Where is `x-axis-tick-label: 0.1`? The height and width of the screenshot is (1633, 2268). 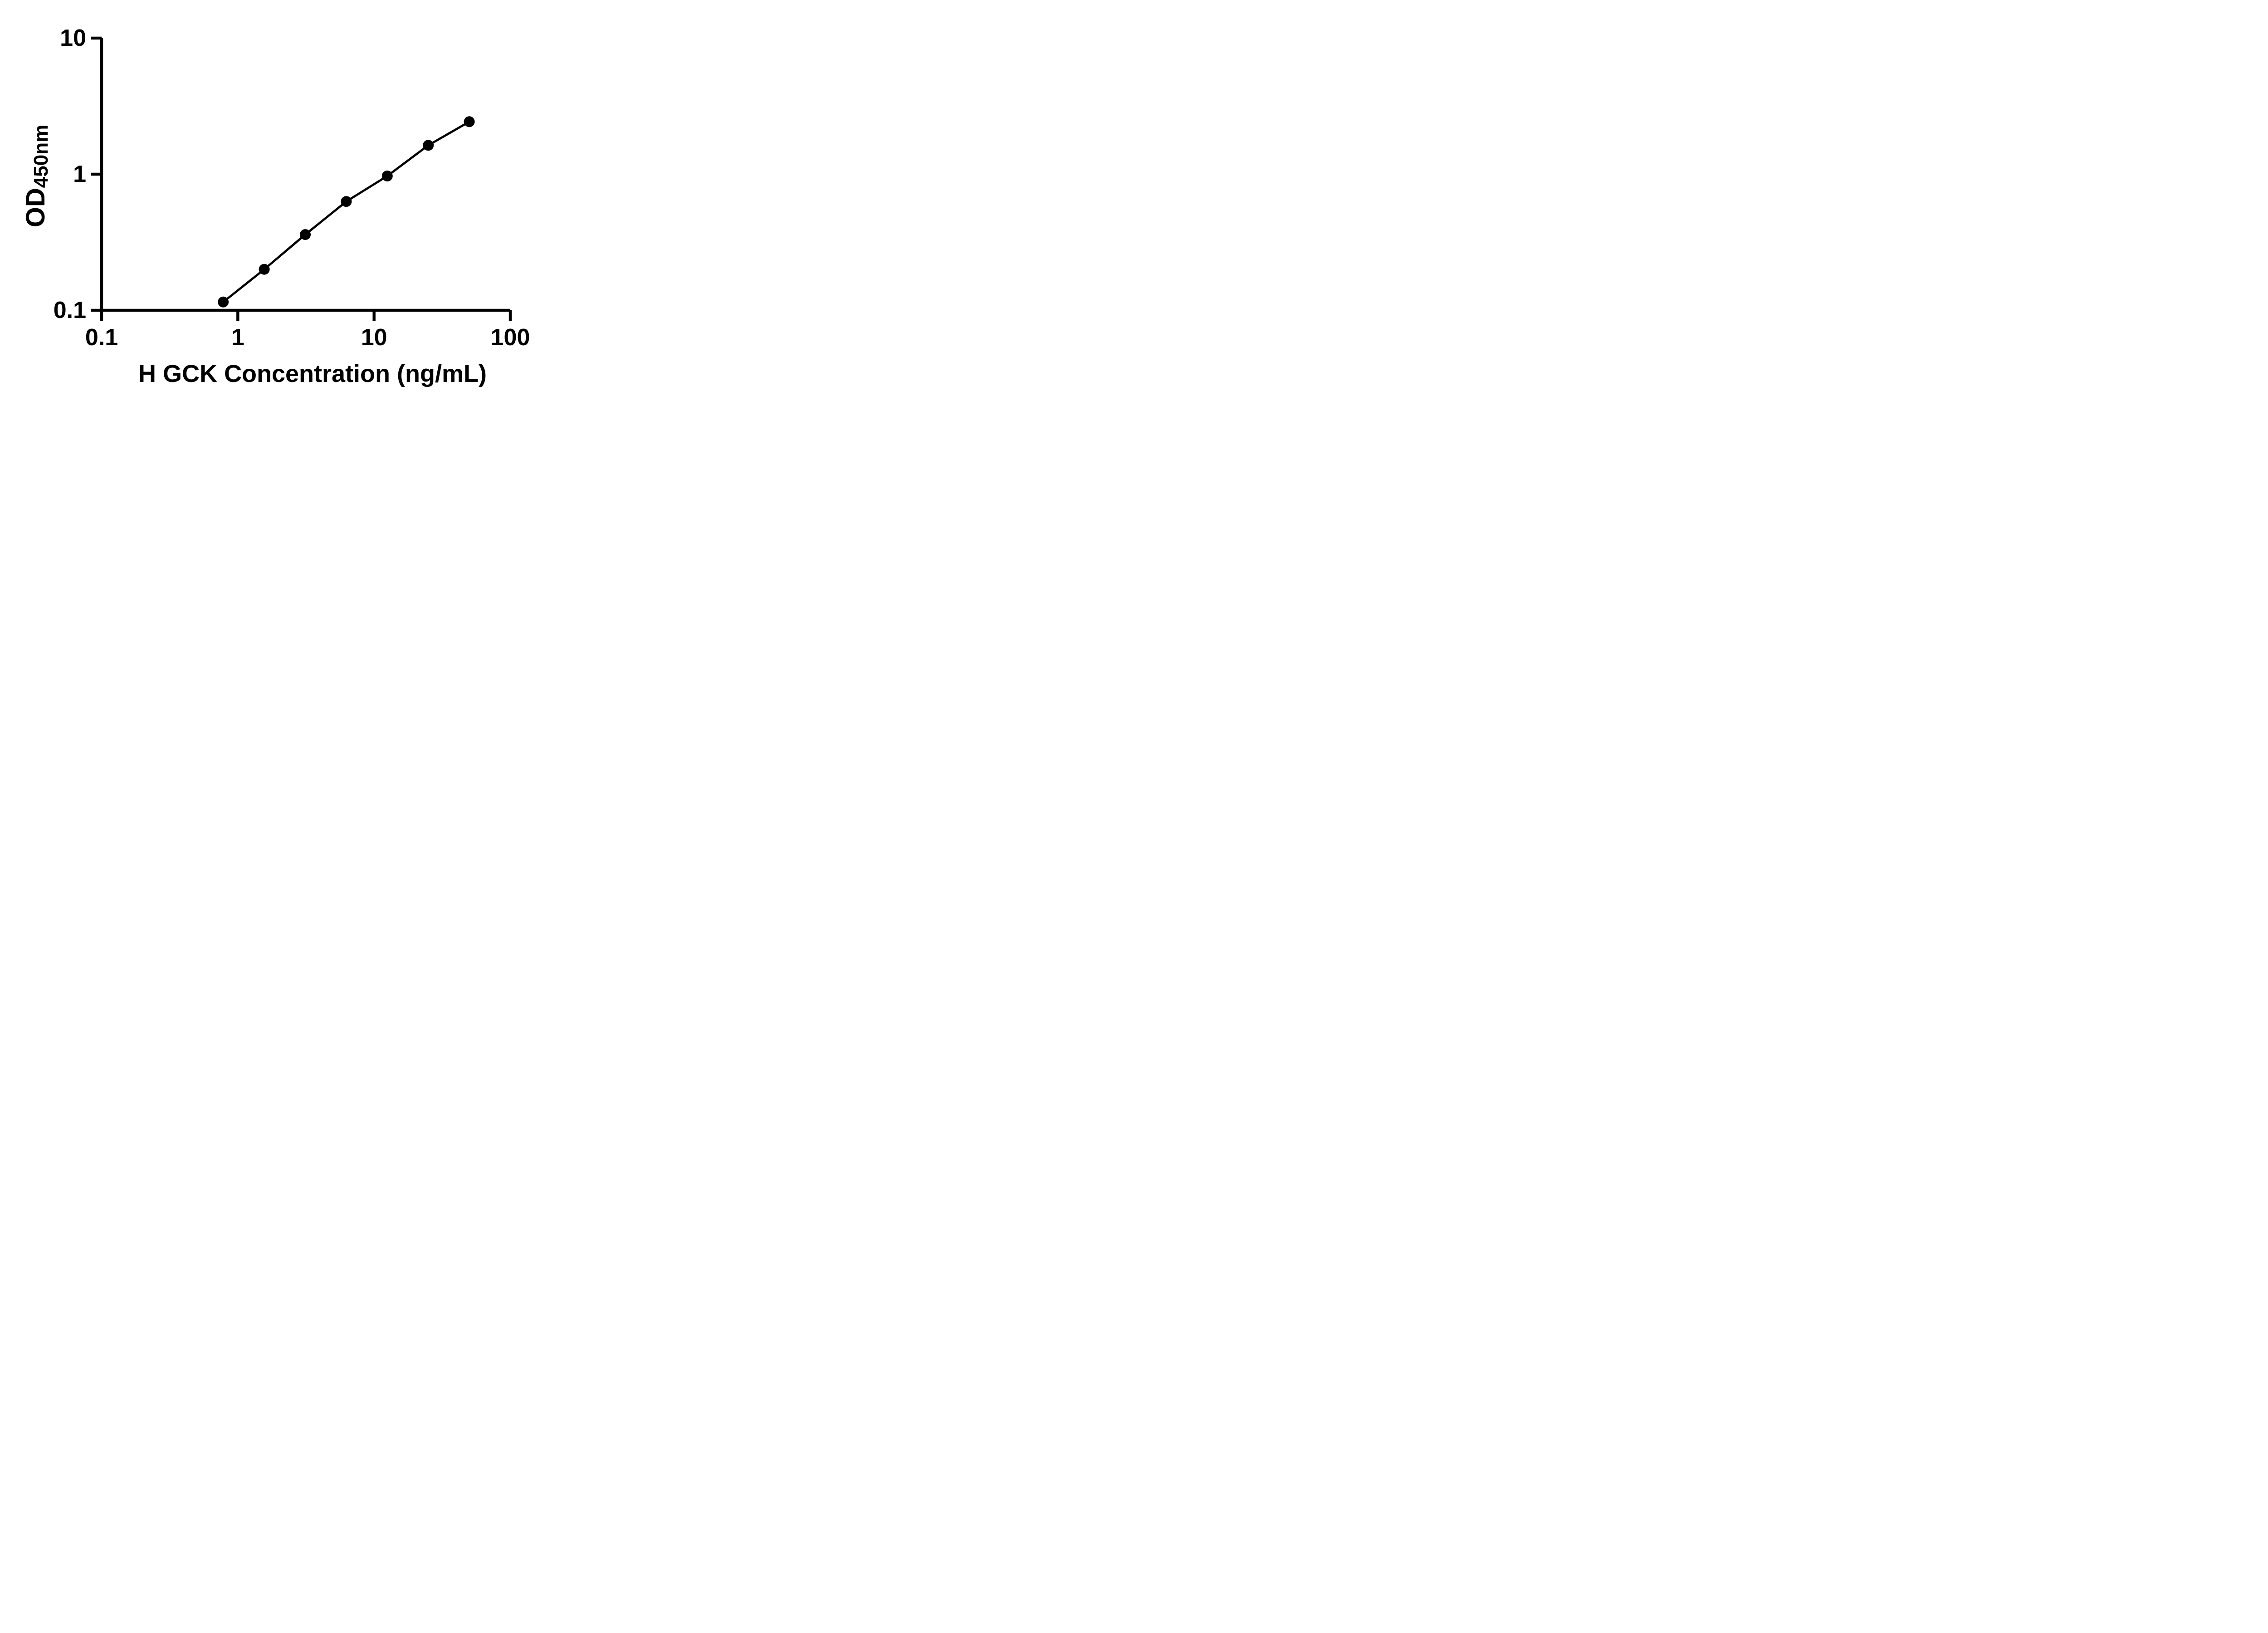 x-axis-tick-label: 0.1 is located at coordinates (101, 337).